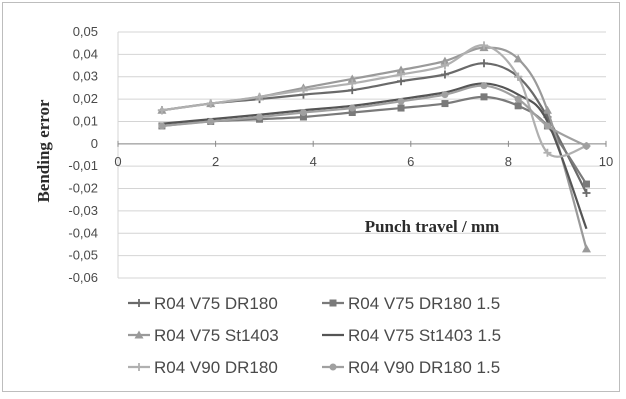 The height and width of the screenshot is (399, 626). I want to click on x-tick-labels: 0 2 4 6 8 10, so click(363, 154).